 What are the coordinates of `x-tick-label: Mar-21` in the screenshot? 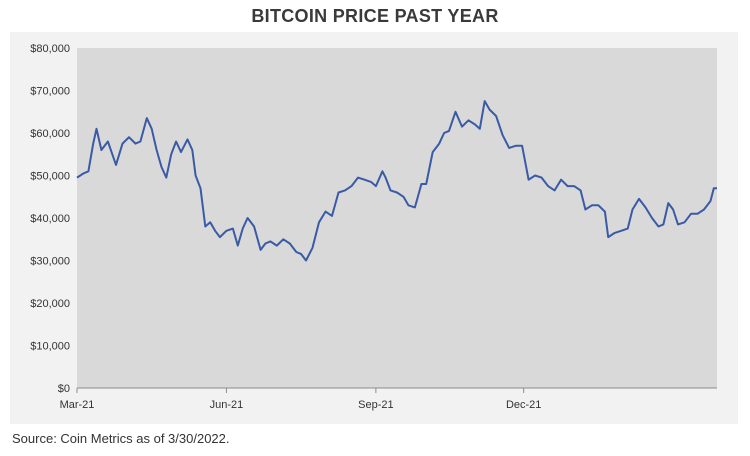 It's located at (77, 405).